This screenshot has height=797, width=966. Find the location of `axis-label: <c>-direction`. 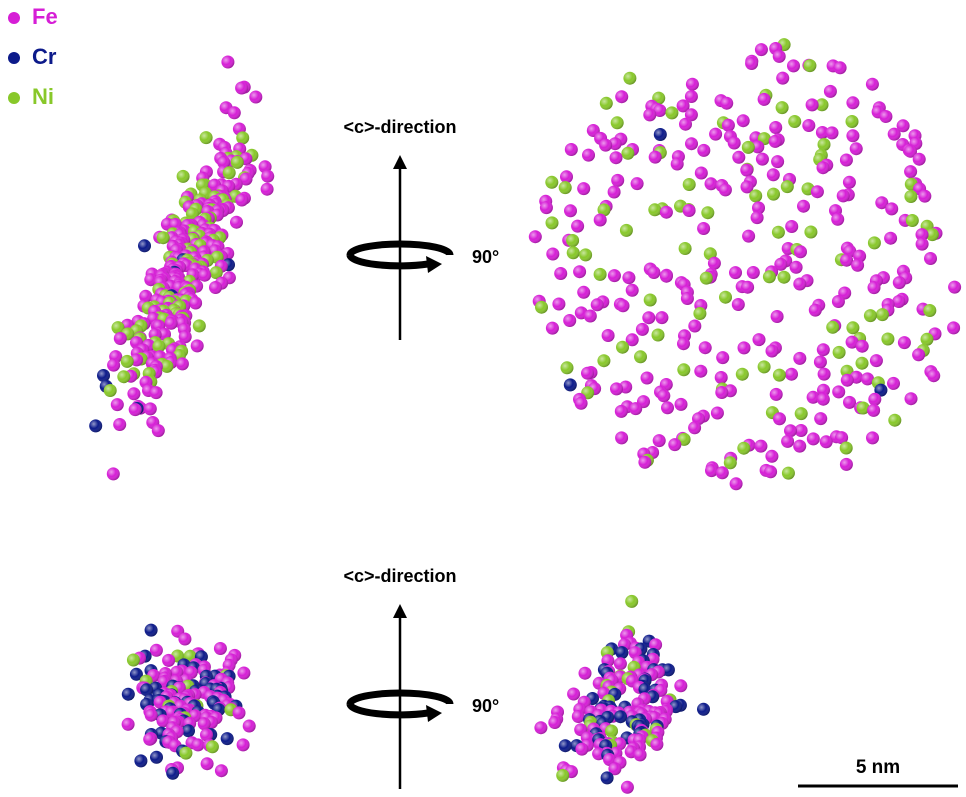

axis-label: <c>-direction is located at coordinates (399, 576).